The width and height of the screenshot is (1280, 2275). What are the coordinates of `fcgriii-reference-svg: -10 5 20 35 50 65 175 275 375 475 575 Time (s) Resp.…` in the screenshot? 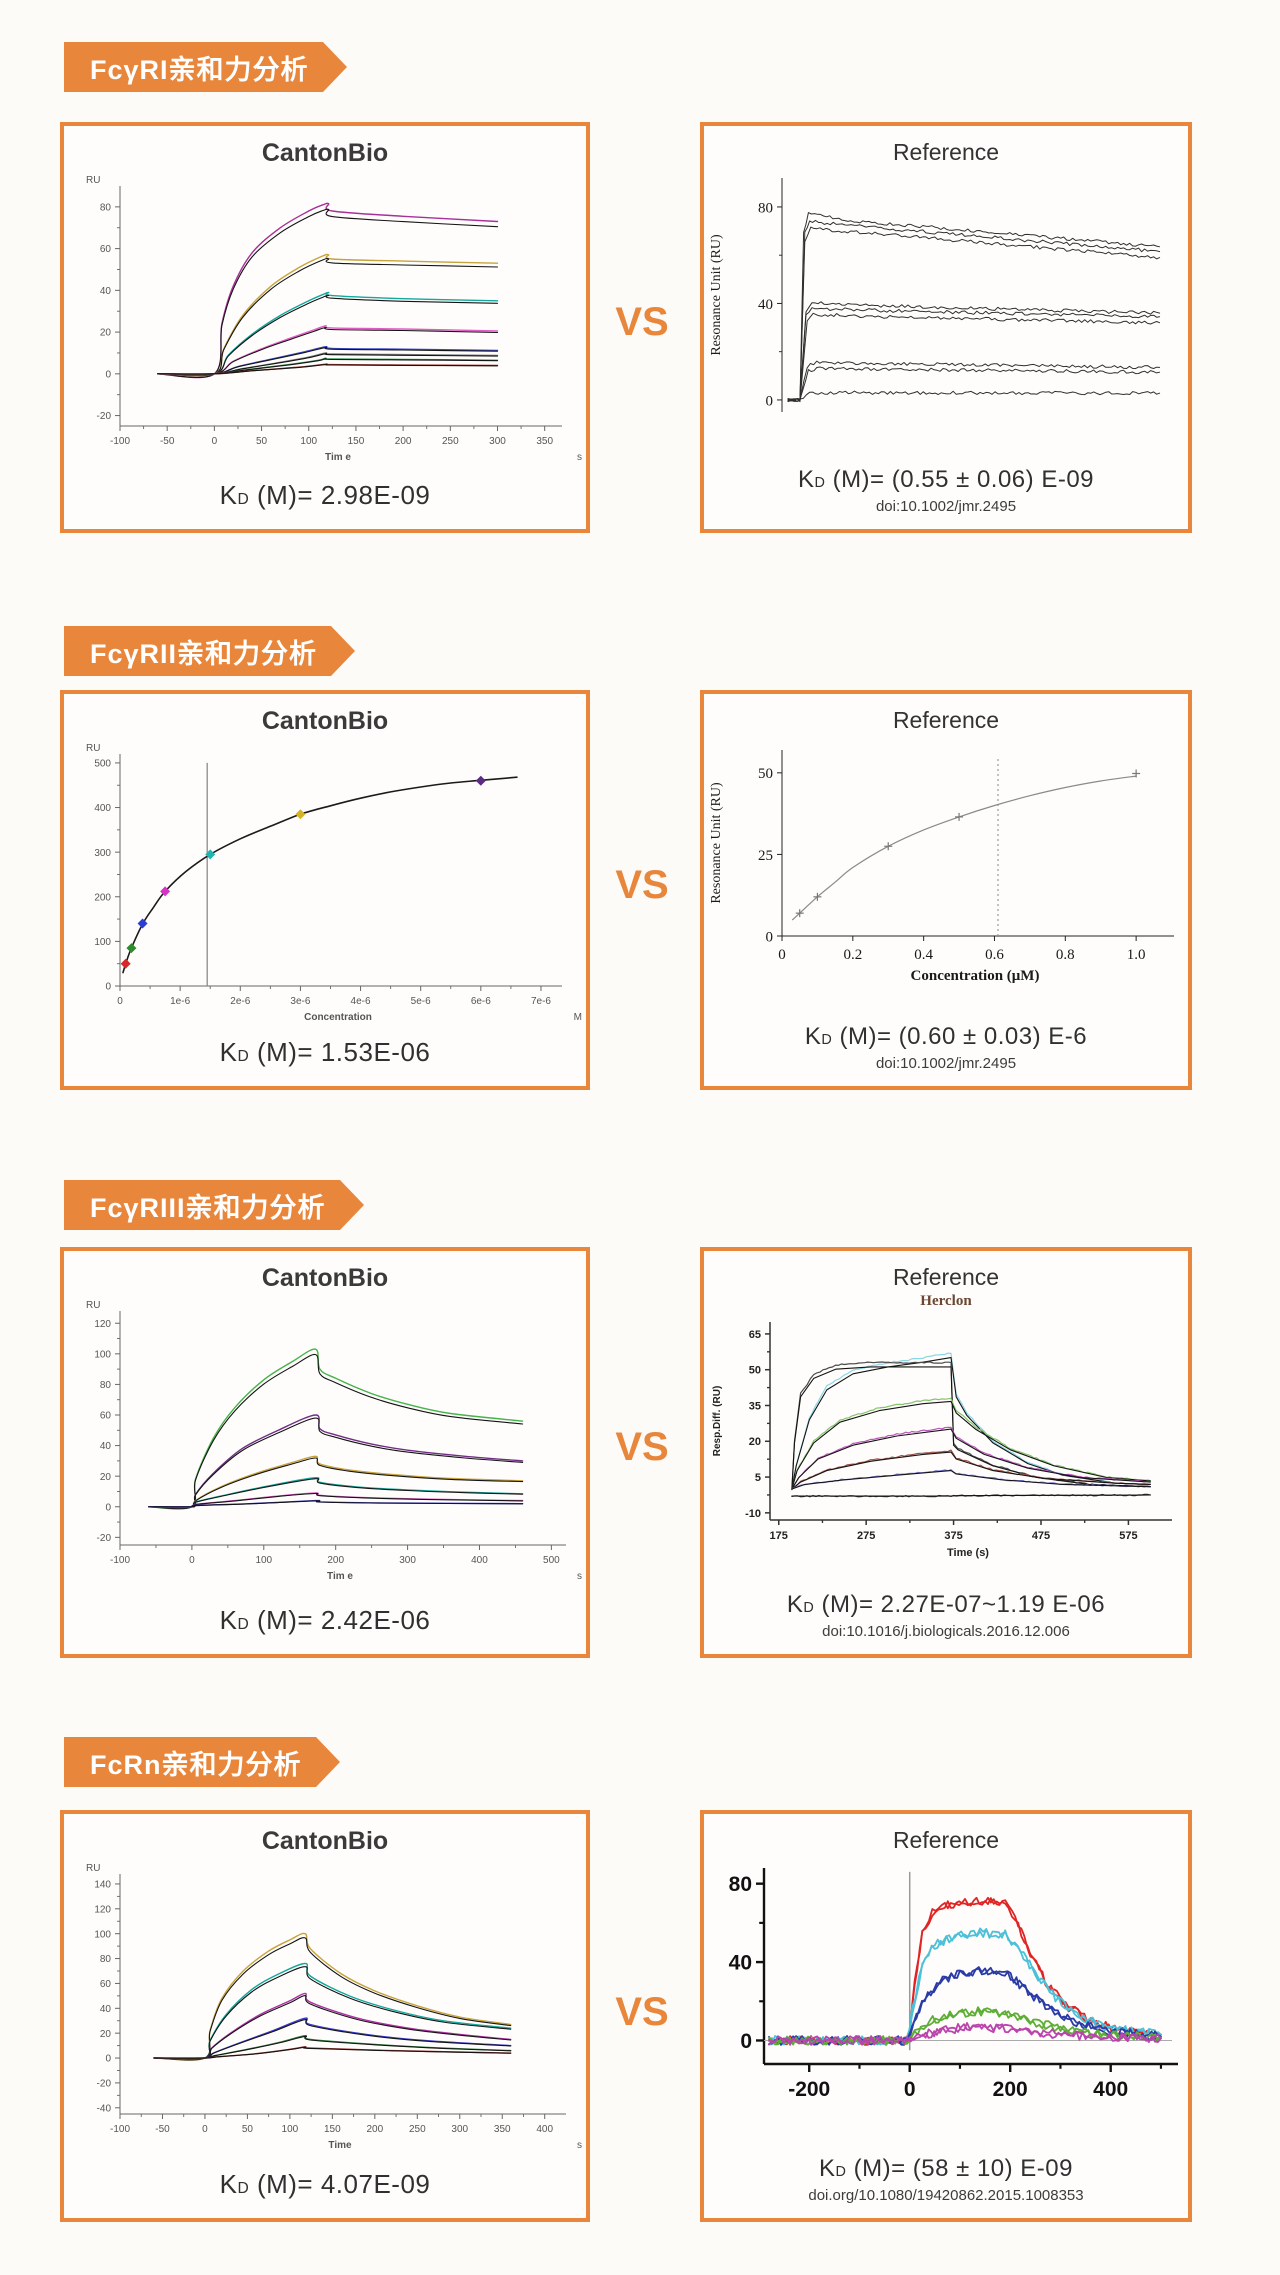 It's located at (942, 1440).